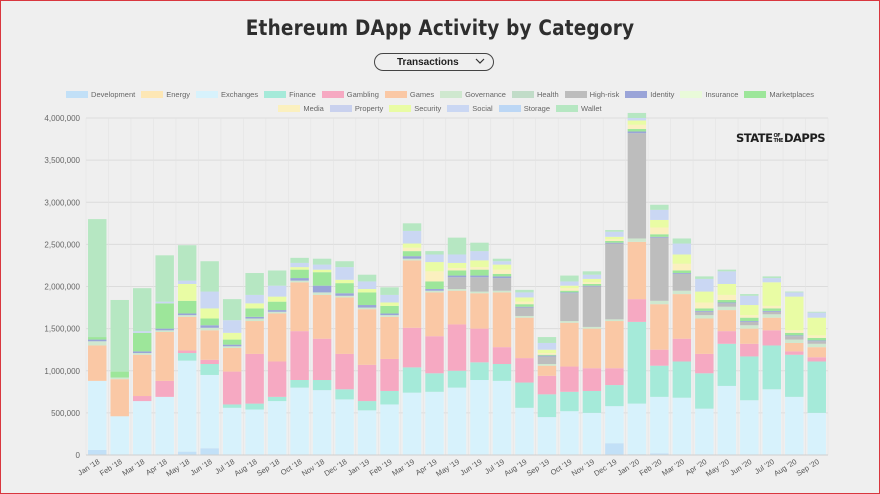 The width and height of the screenshot is (880, 494). What do you see at coordinates (415, 108) in the screenshot?
I see `legend-item: Security` at bounding box center [415, 108].